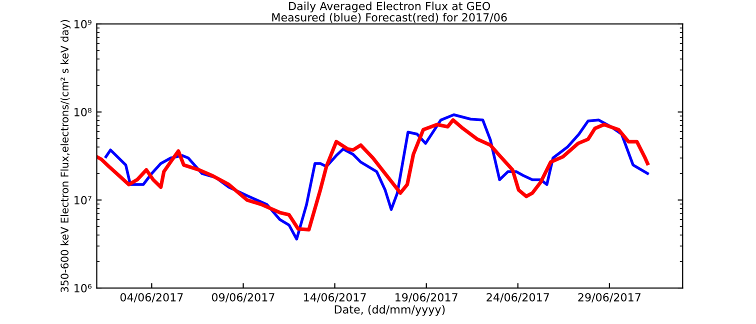 This screenshot has width=756, height=324. I want to click on x-tick-label: 14/06/2017, so click(335, 297).